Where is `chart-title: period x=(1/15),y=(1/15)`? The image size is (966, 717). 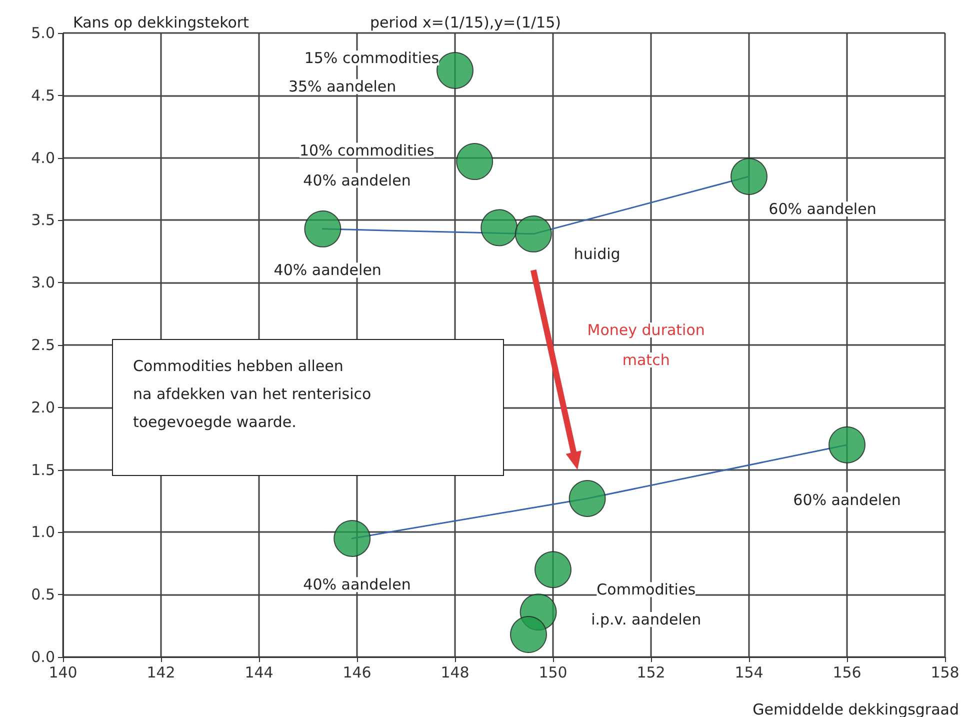 chart-title: period x=(1/15),y=(1/15) is located at coordinates (465, 23).